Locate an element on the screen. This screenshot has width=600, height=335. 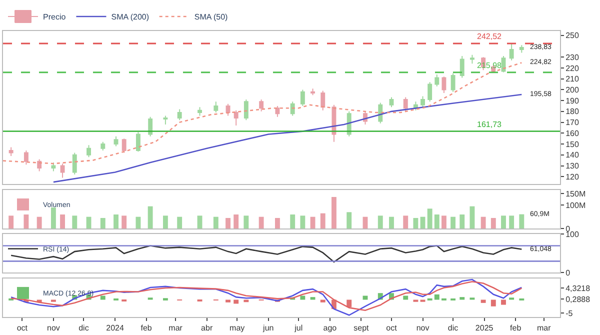
x-tick-label: jul is located at coordinates (298, 328).